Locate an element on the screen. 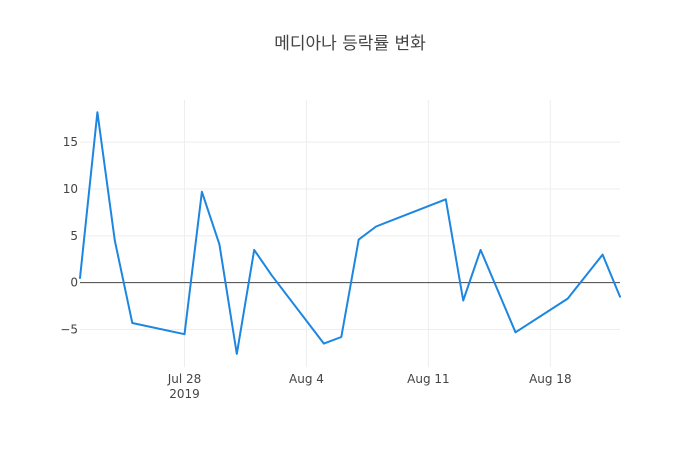 This screenshot has width=700, height=455. y-tick-label: 0 is located at coordinates (74, 283).